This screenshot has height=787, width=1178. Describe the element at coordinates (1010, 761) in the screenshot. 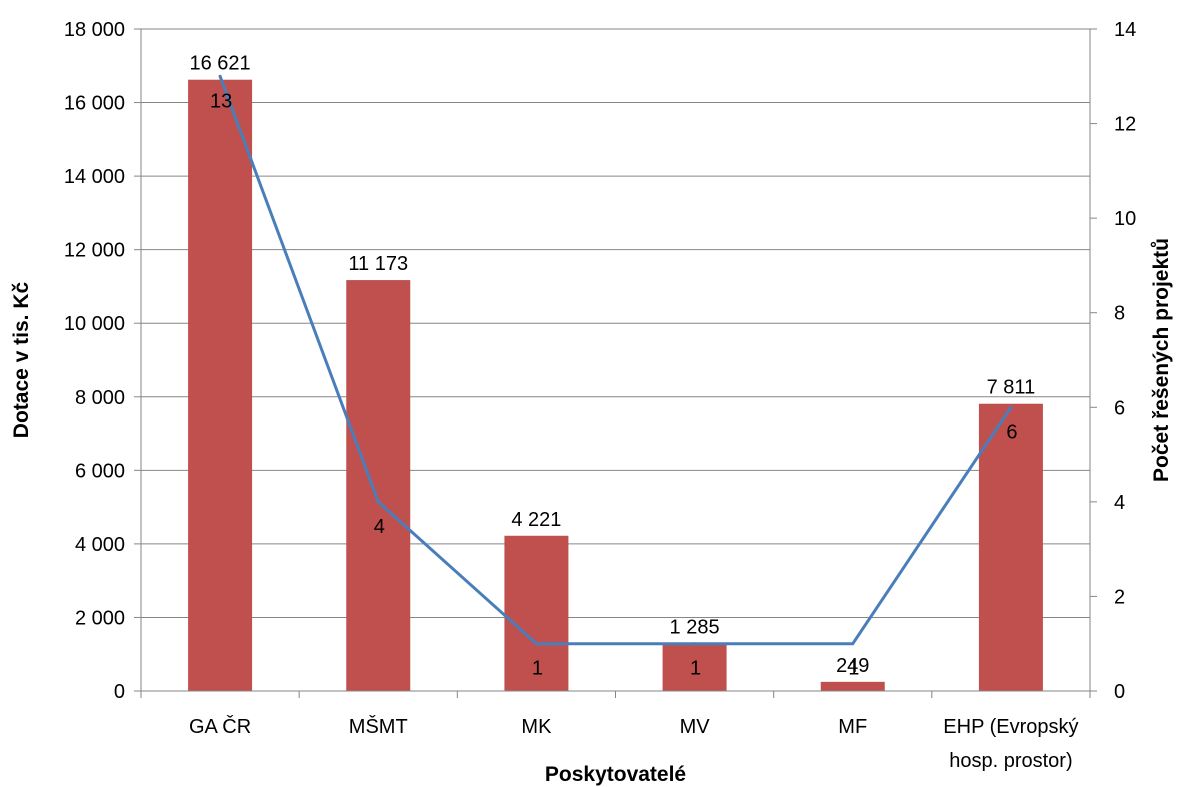

I see `x-tick-label: hosp. prostor)` at that location.